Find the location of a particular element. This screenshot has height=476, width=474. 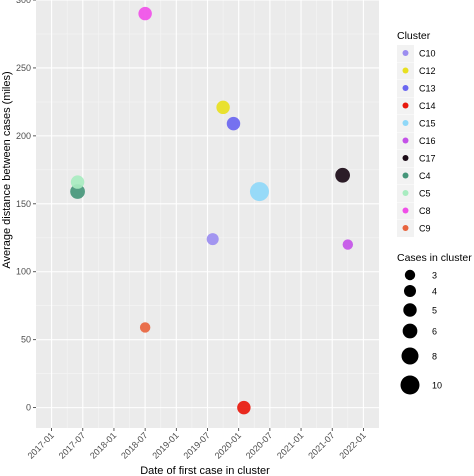

y-axis: 0 50 100 150 200 250 300 is located at coordinates (26, 206).